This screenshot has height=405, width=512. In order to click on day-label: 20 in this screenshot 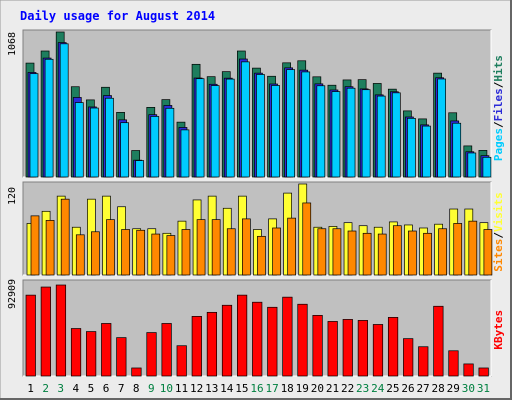, I will do `click(317, 388)`.